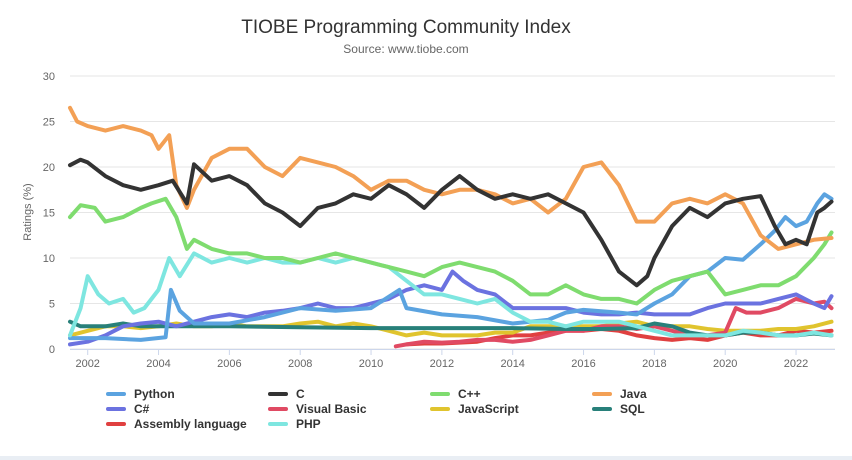  Describe the element at coordinates (406, 27) in the screenshot. I see `chart-title: TIOBE Programming Community Index` at that location.